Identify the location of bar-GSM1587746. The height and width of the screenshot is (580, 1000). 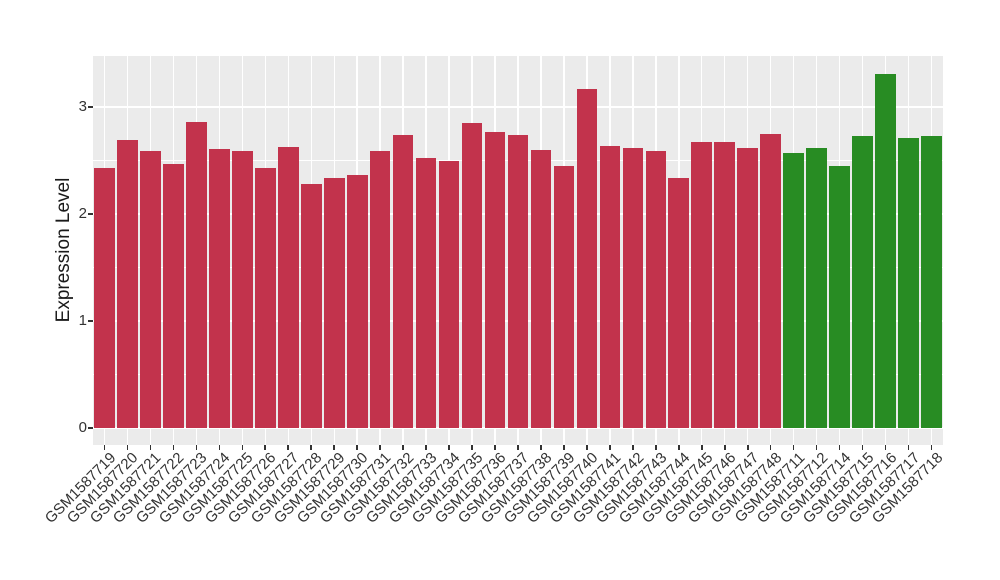
(725, 285).